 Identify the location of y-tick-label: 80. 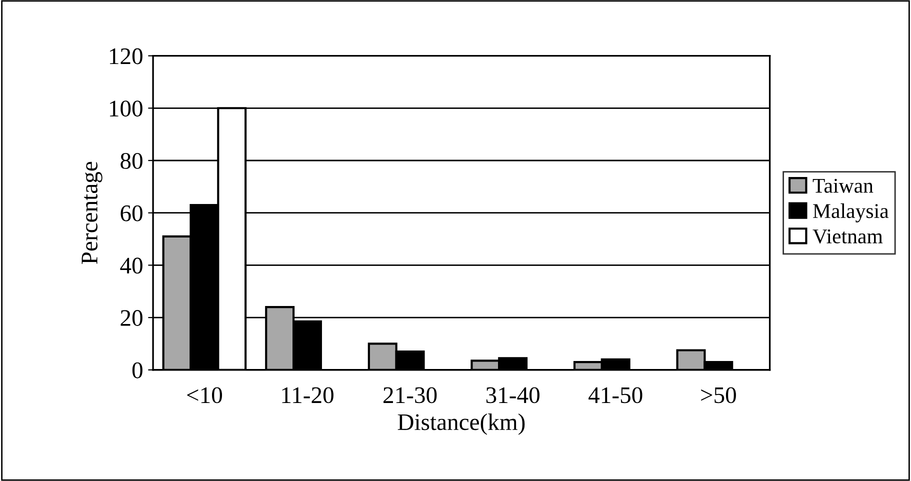
(131, 160).